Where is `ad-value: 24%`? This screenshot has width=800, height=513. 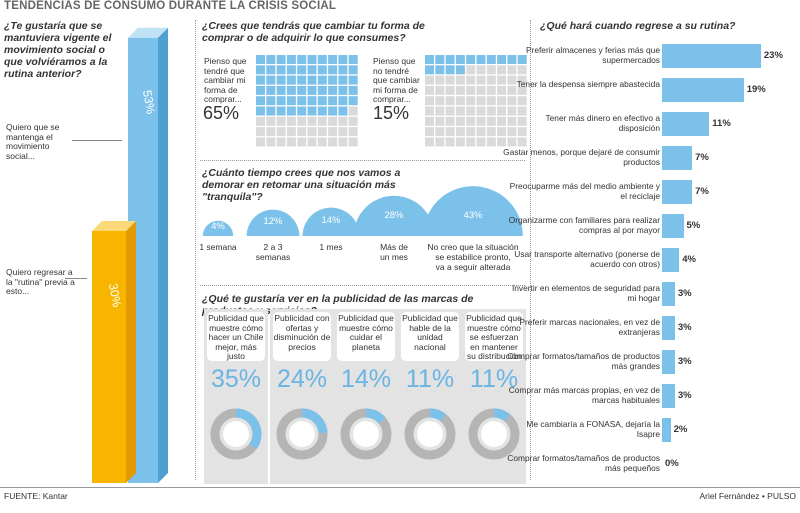
ad-value: 24% is located at coordinates (302, 379).